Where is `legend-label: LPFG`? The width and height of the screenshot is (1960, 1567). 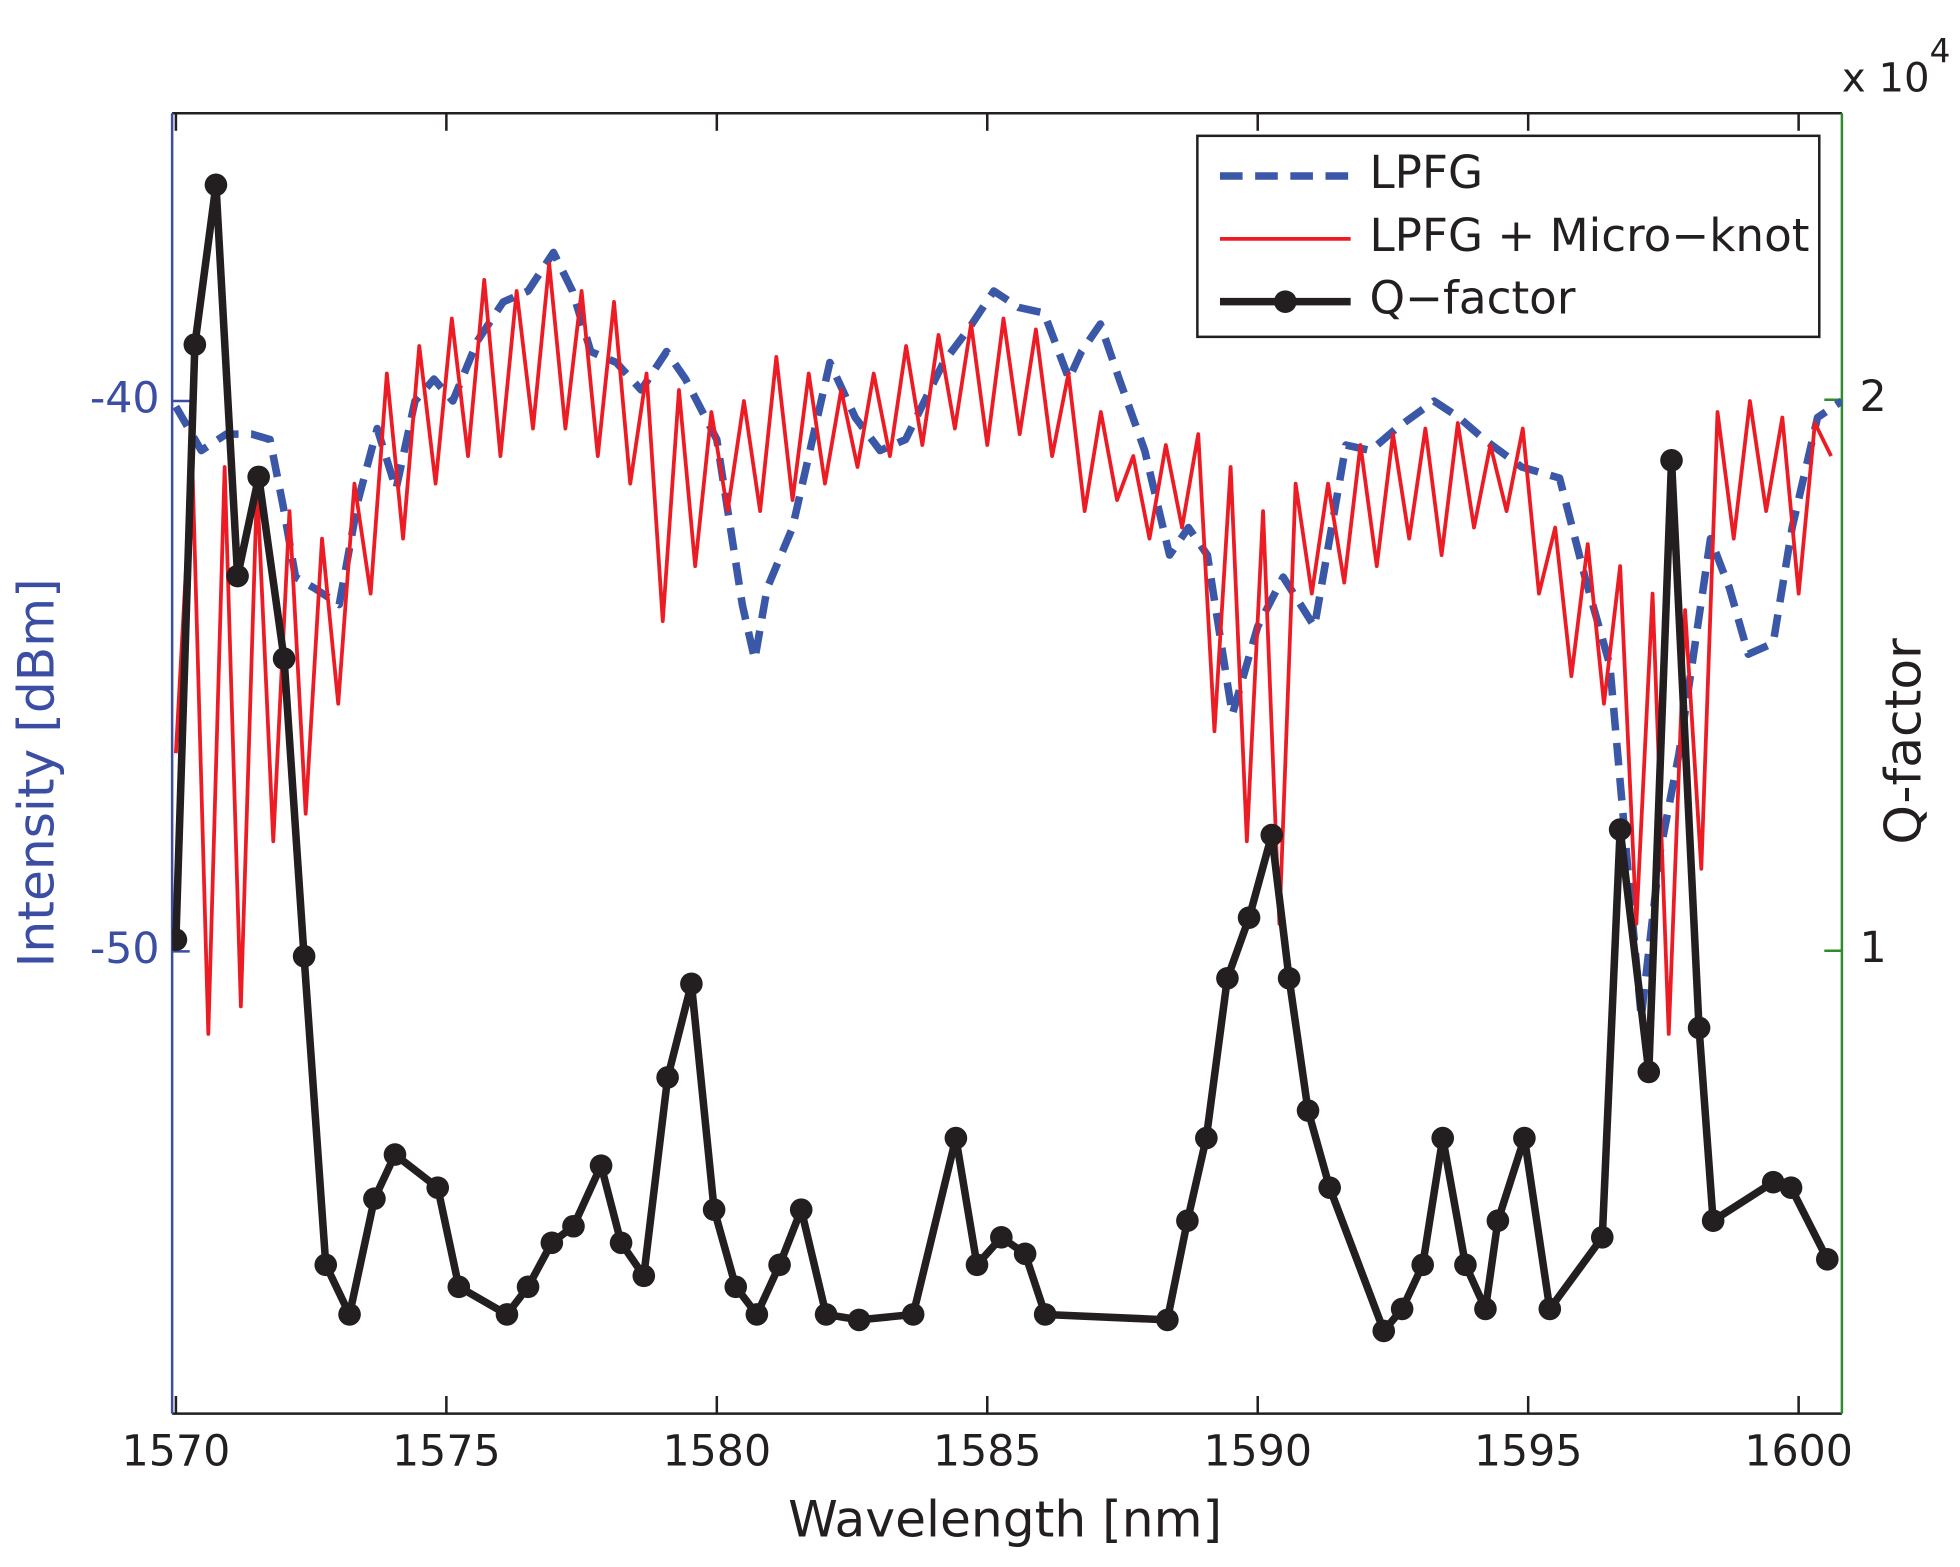
legend-label: LPFG is located at coordinates (1426, 172).